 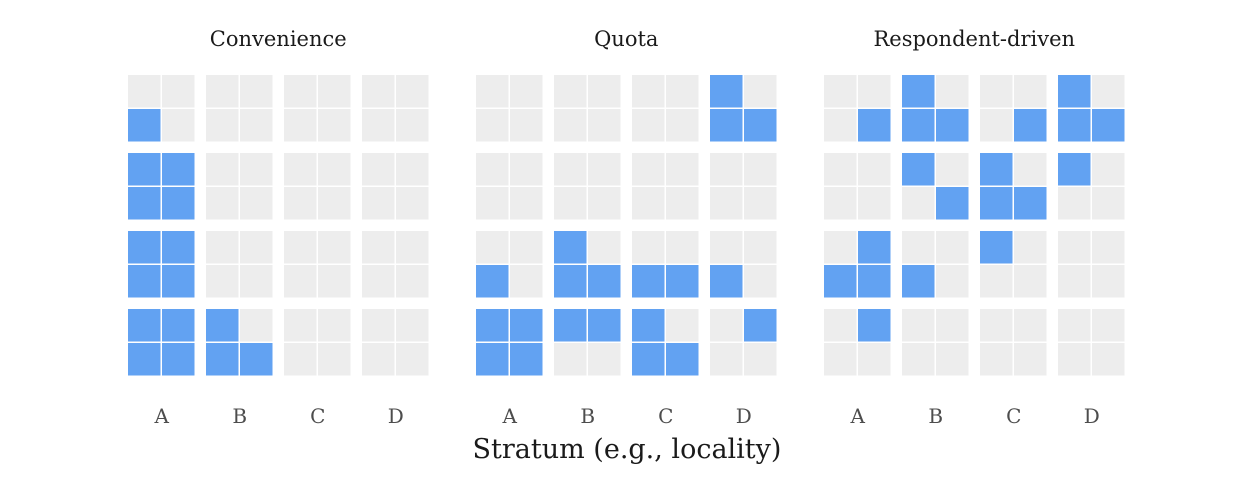 What do you see at coordinates (974, 39) in the screenshot?
I see `panel-title: Respondent-driven` at bounding box center [974, 39].